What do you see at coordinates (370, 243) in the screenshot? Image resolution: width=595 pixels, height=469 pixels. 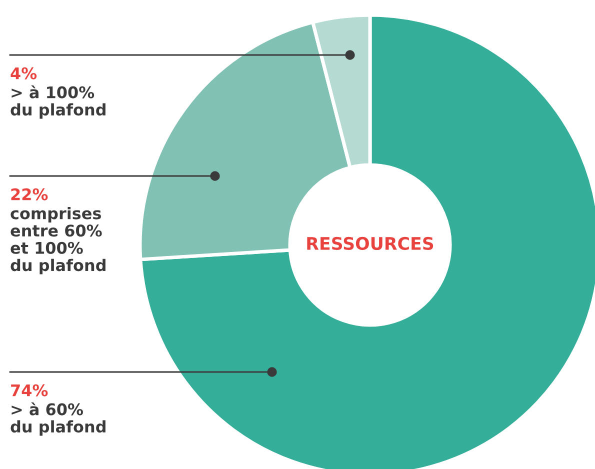 I see `text: RESSOURCES` at bounding box center [370, 243].